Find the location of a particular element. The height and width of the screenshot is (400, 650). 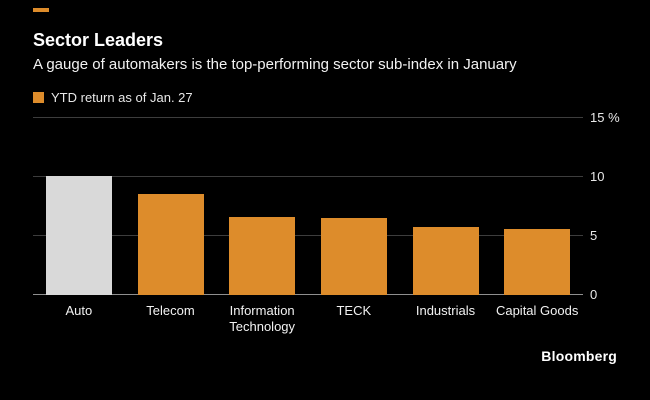

accent-tick is located at coordinates (41, 10).